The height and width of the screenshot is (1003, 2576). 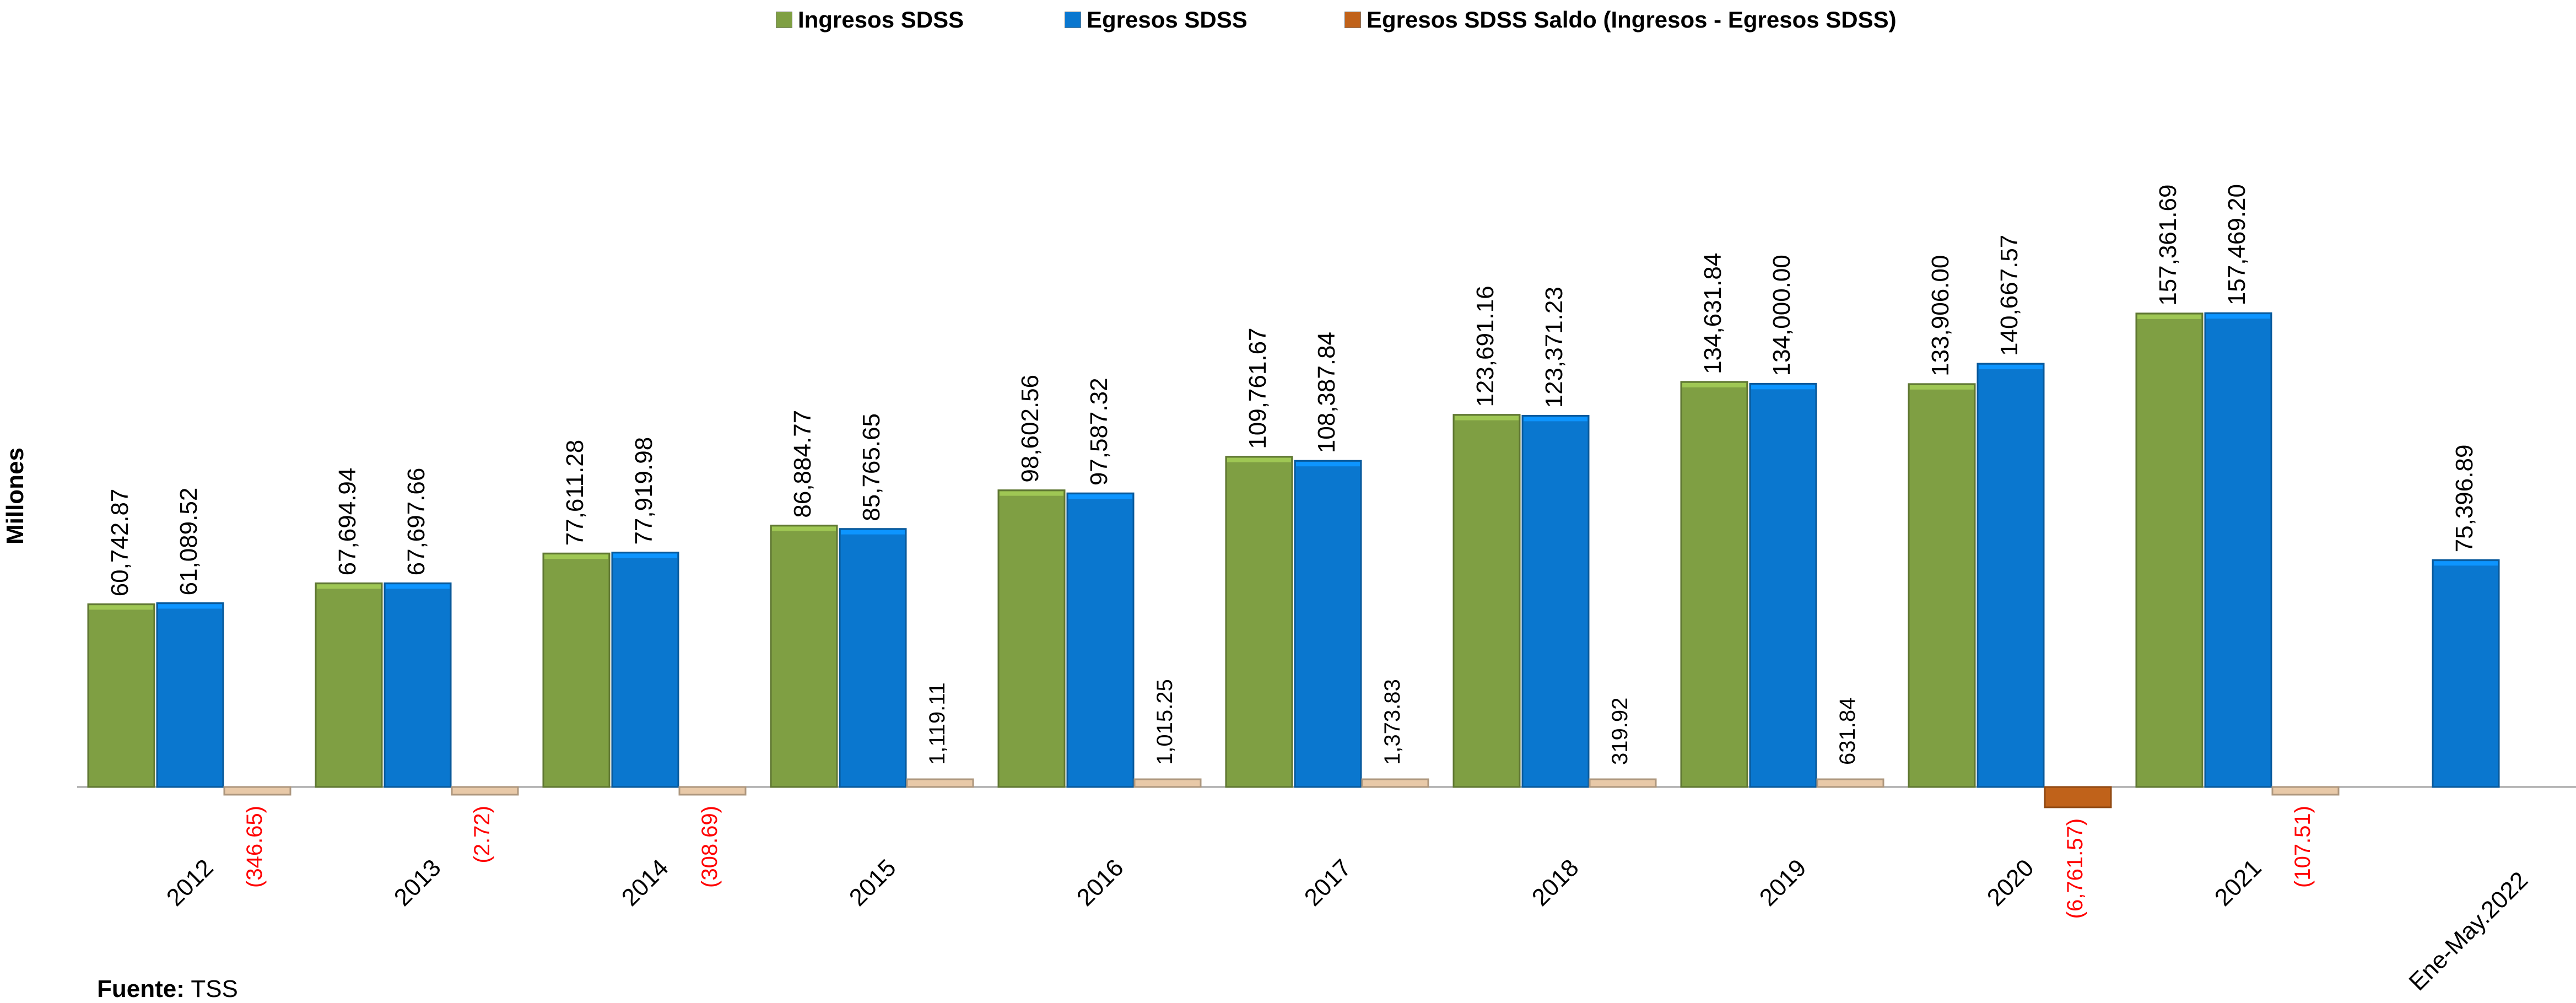 What do you see at coordinates (1714, 385) in the screenshot?
I see `bar-highlight-ingresos-2019` at bounding box center [1714, 385].